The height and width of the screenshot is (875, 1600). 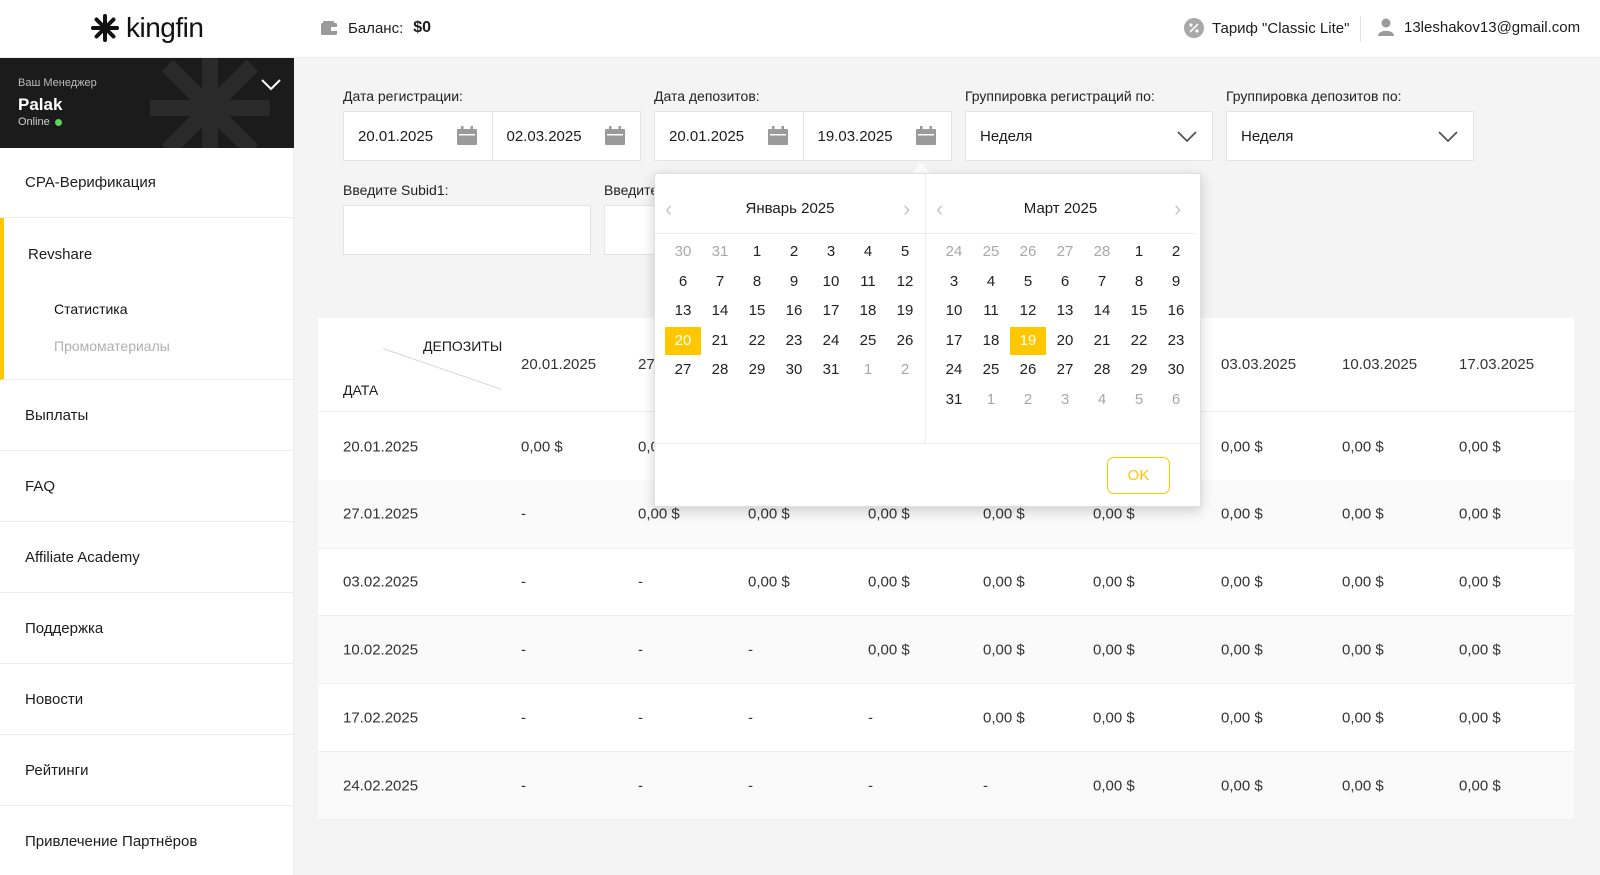 I want to click on dep-group-select: Неделя, so click(x=1350, y=136).